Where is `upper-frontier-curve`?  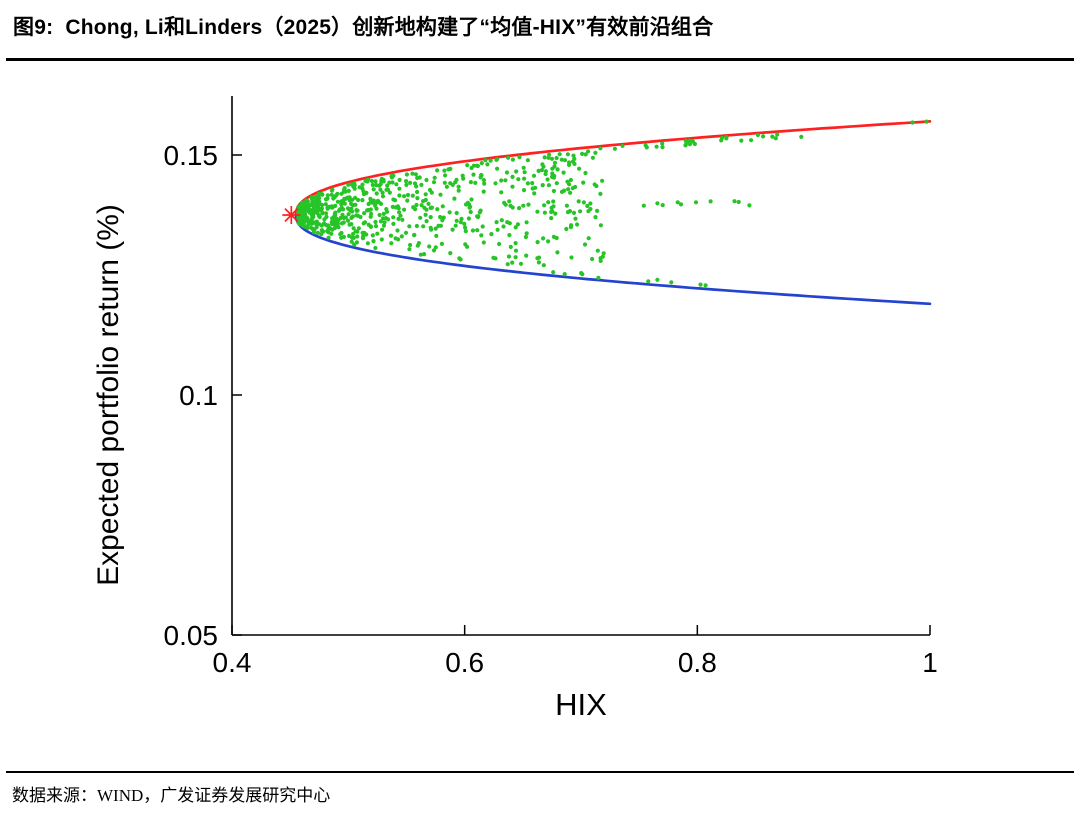 upper-frontier-curve is located at coordinates (613, 168).